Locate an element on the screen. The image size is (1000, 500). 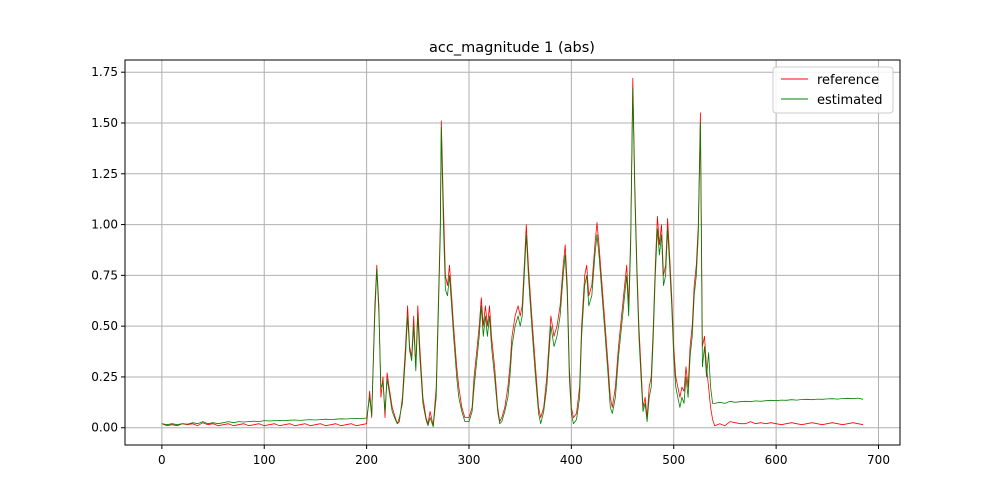
x-tick-label: 500 is located at coordinates (673, 460).